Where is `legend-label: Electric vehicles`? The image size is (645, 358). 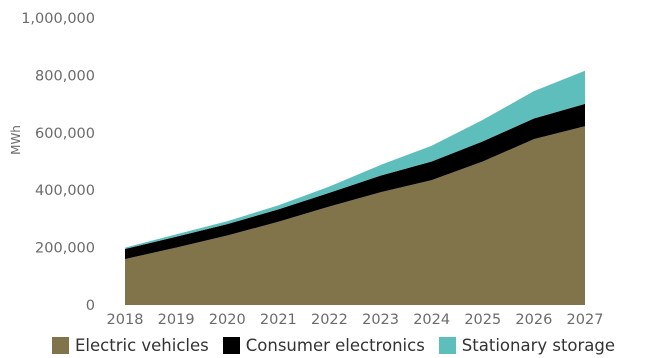 legend-label: Electric vehicles is located at coordinates (142, 345).